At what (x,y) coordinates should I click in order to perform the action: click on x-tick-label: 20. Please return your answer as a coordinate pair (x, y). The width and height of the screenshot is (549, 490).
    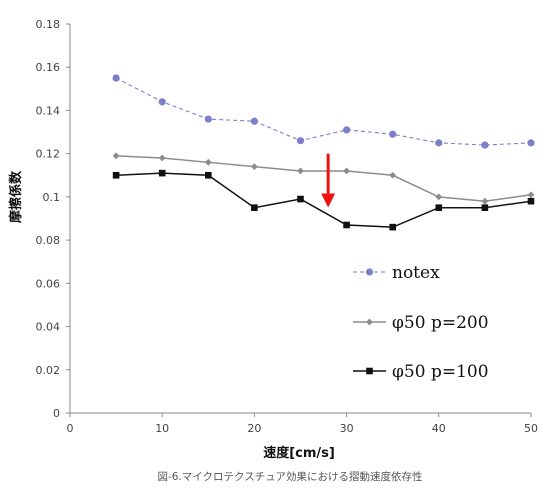
    Looking at the image, I should click on (254, 428).